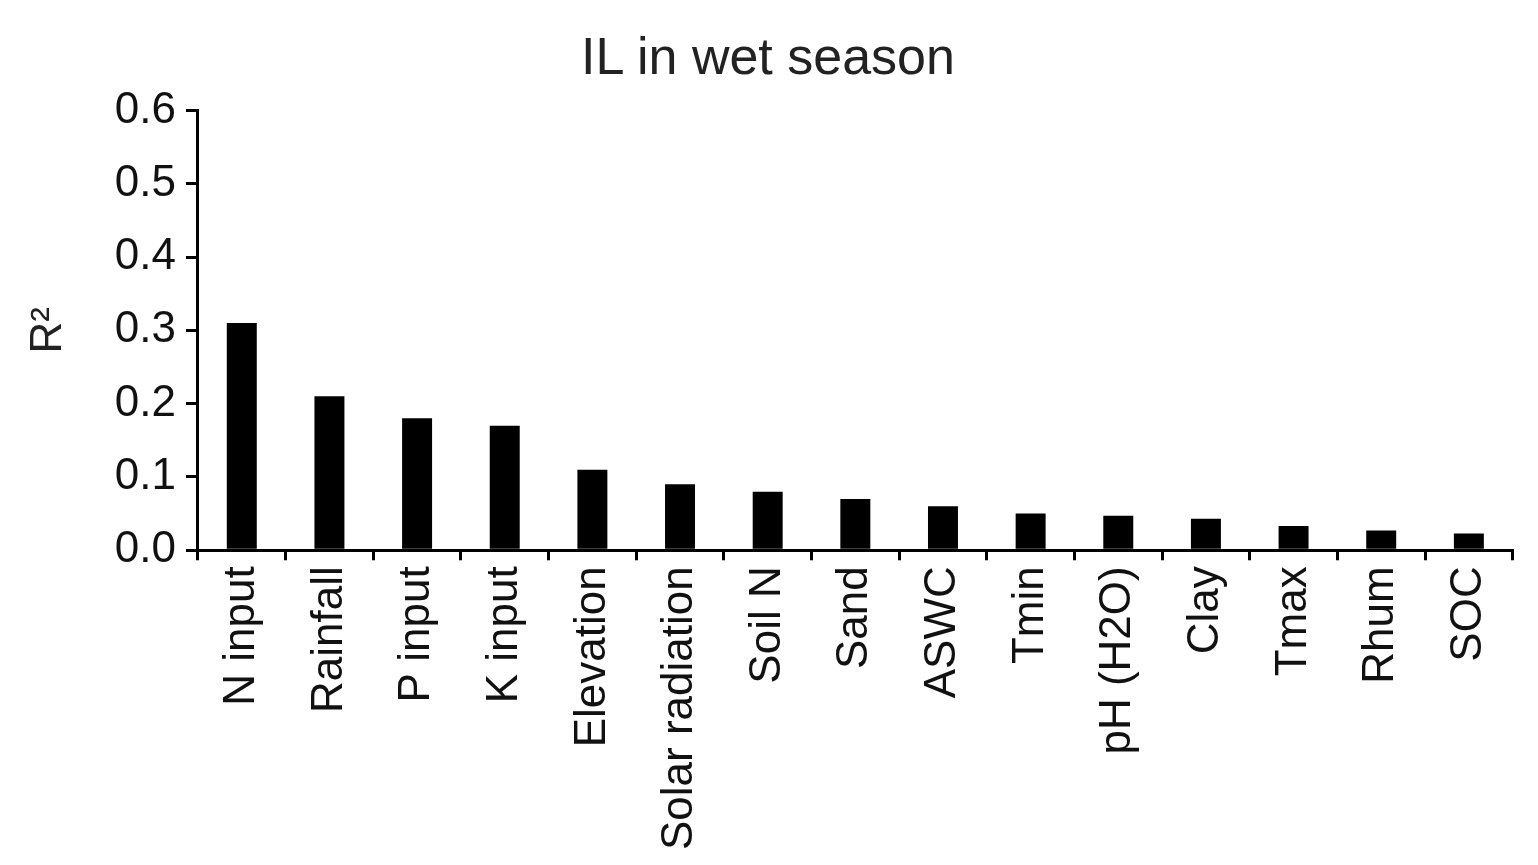 The height and width of the screenshot is (865, 1538). What do you see at coordinates (501, 635) in the screenshot?
I see `x-tick-label: K input` at bounding box center [501, 635].